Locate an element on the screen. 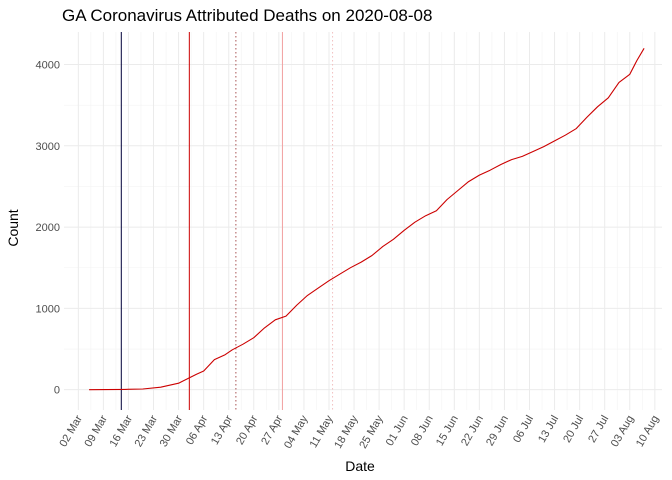  x-tick-label: 13 Jul is located at coordinates (548, 429).